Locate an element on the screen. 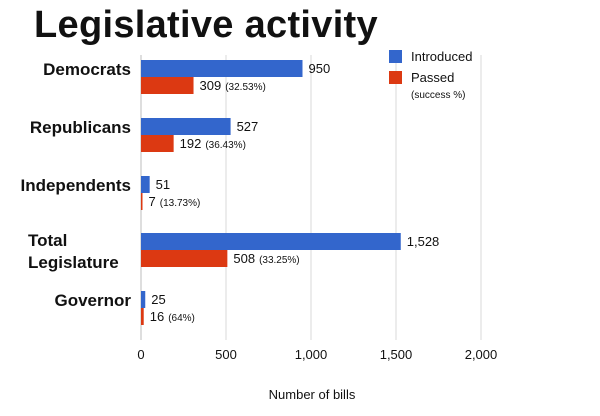 The height and width of the screenshot is (416, 600). passed-value-label: 508 (33.25%) is located at coordinates (266, 258).